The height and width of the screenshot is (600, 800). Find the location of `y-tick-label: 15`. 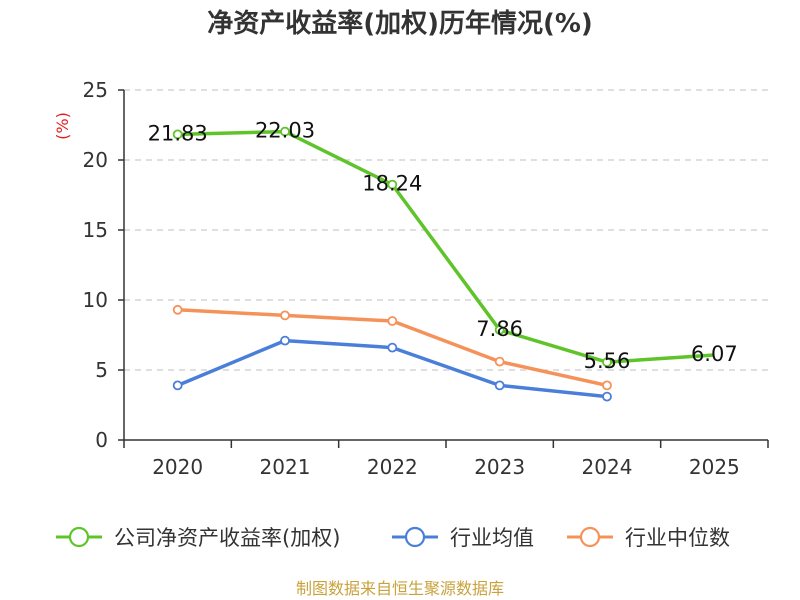

y-tick-label: 15 is located at coordinates (95, 230).